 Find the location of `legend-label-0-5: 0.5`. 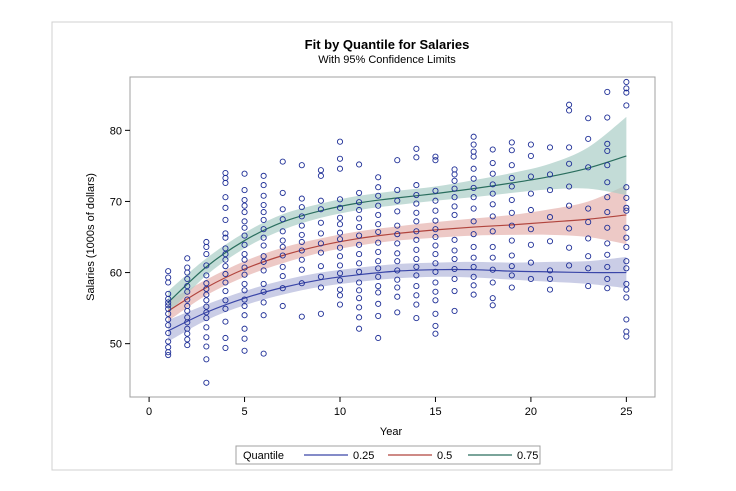

legend-label-0-5: 0.5 is located at coordinates (444, 456).